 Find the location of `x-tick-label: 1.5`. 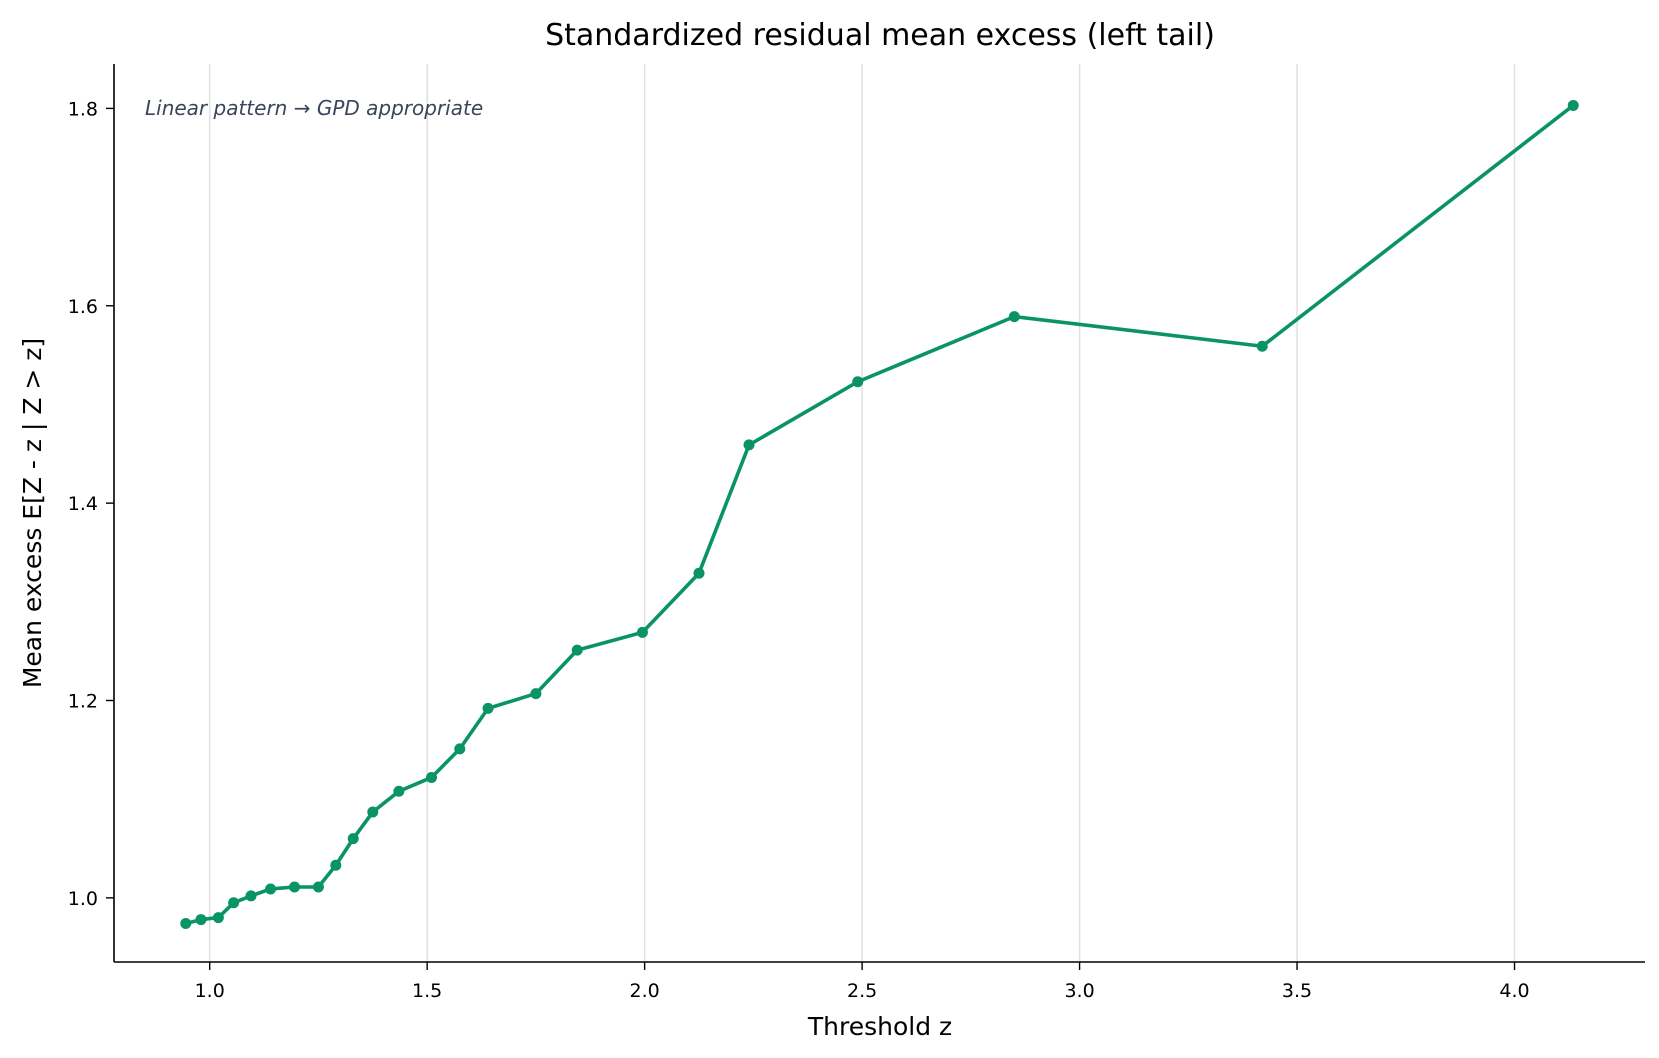

x-tick-label: 1.5 is located at coordinates (427, 991).